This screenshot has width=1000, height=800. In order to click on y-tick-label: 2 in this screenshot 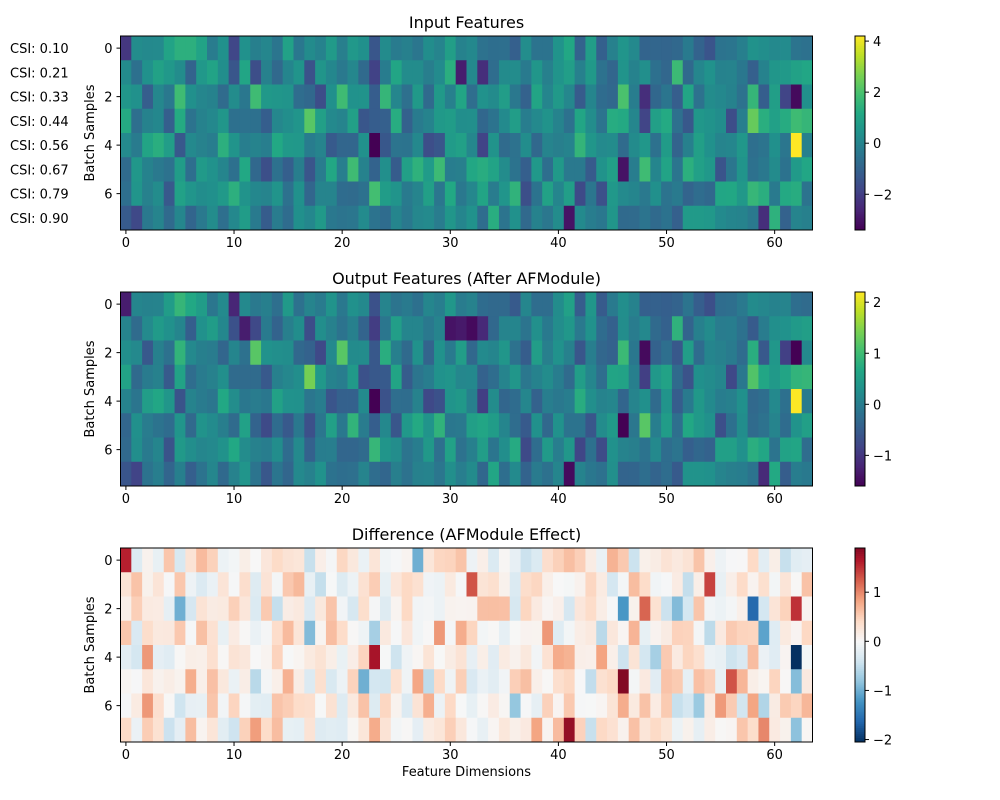, I will do `click(108, 354)`.